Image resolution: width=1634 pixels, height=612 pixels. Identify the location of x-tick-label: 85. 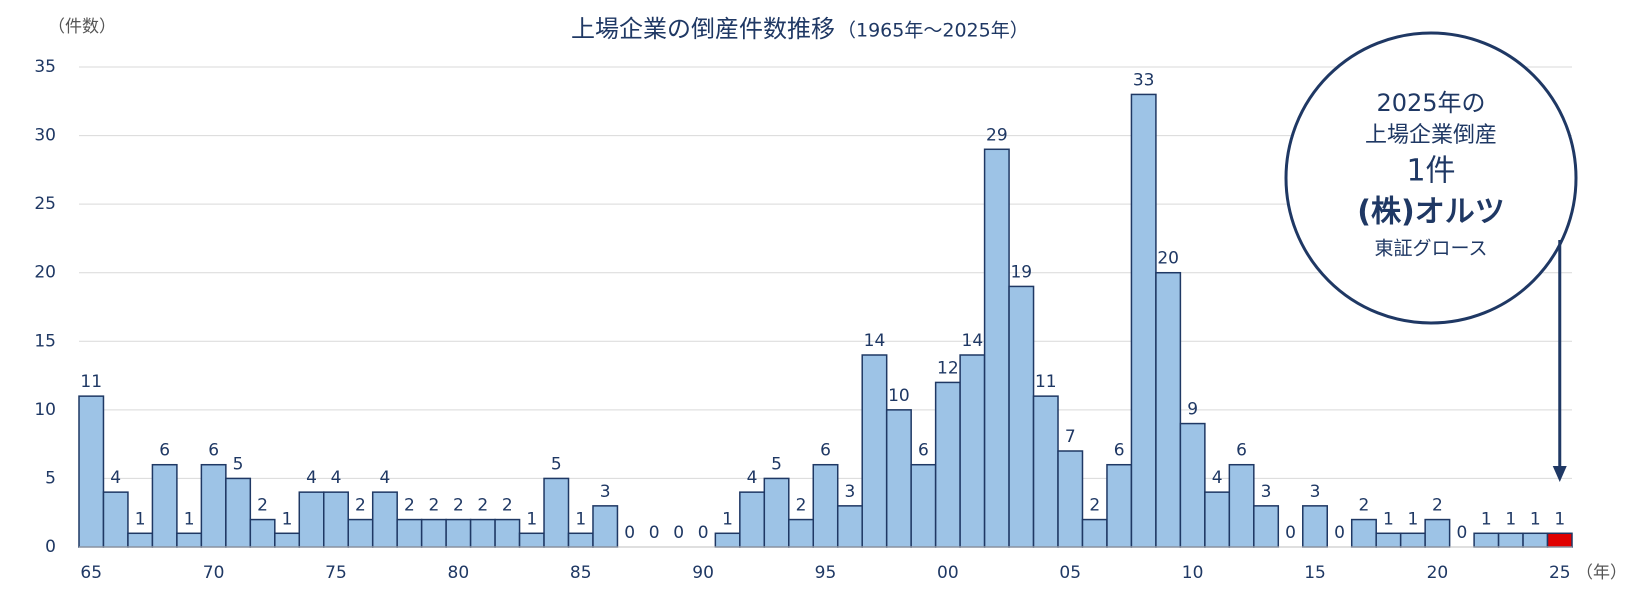
(581, 573).